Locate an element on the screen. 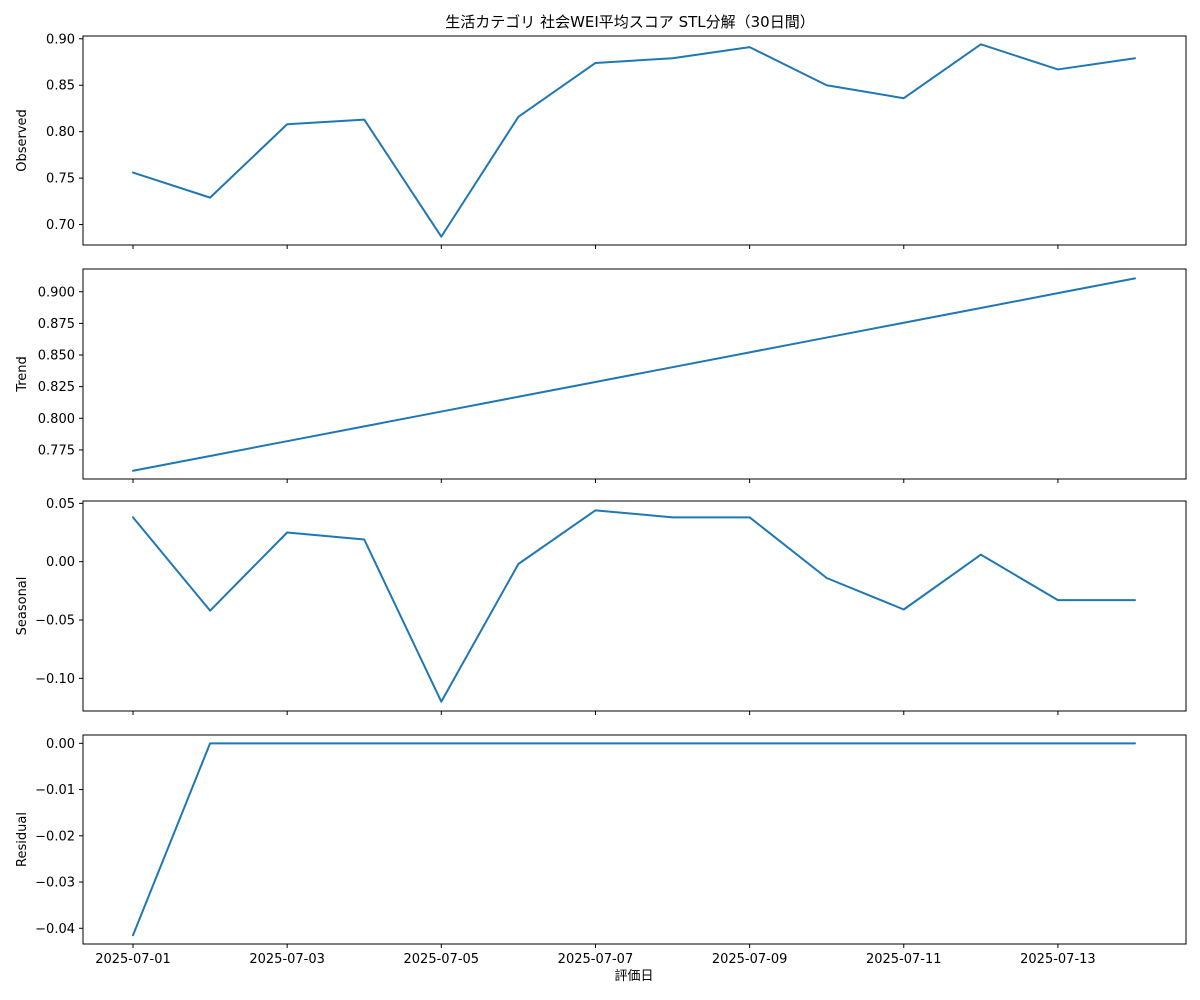 This screenshot has height=1000, width=1200. x-tick-label: 2025-07-05 is located at coordinates (442, 959).